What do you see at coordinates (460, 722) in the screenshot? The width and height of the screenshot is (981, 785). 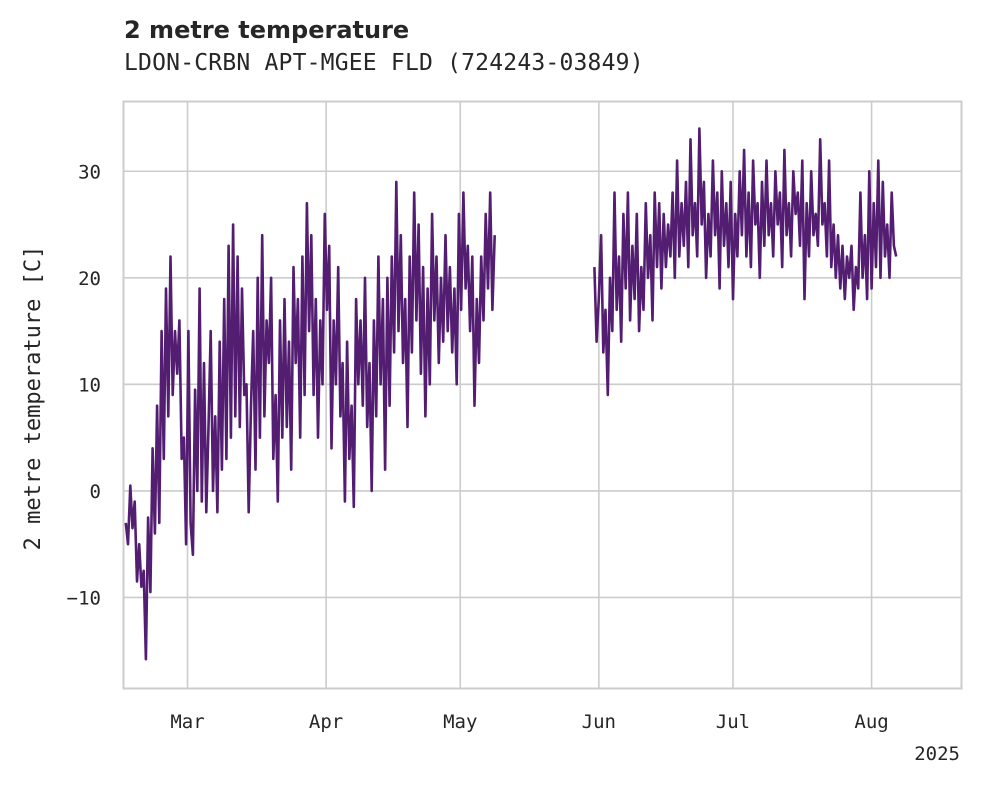 I see `x-tick-label-may: May` at bounding box center [460, 722].